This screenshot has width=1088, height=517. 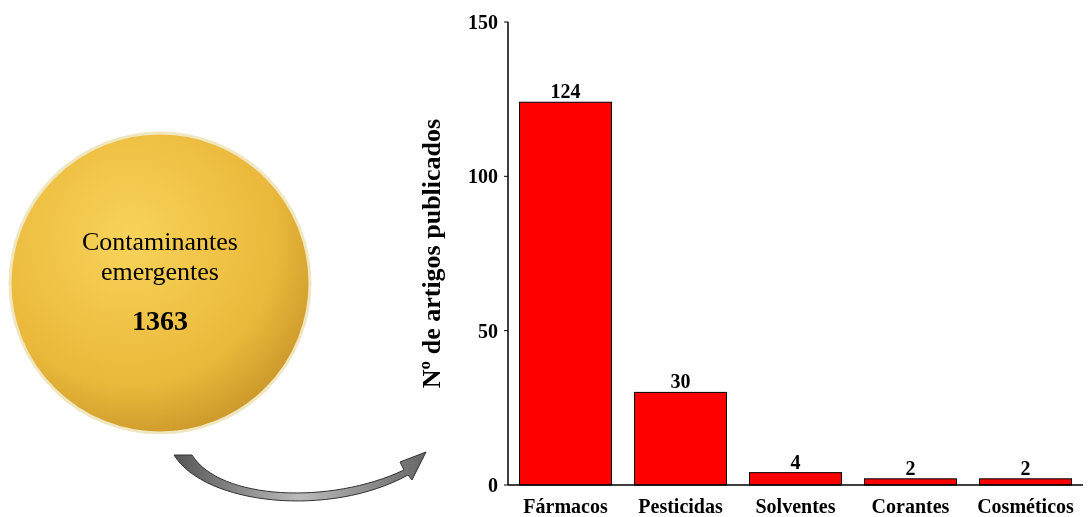 I want to click on text: Contaminantes emergentes, so click(x=160, y=256).